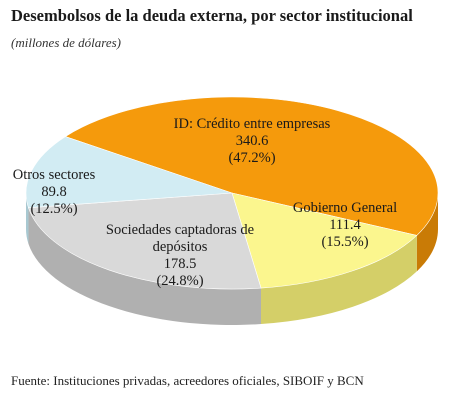 This screenshot has height=411, width=468. What do you see at coordinates (53, 209) in the screenshot?
I see `slice-percent-text: (12.5%)` at bounding box center [53, 209].